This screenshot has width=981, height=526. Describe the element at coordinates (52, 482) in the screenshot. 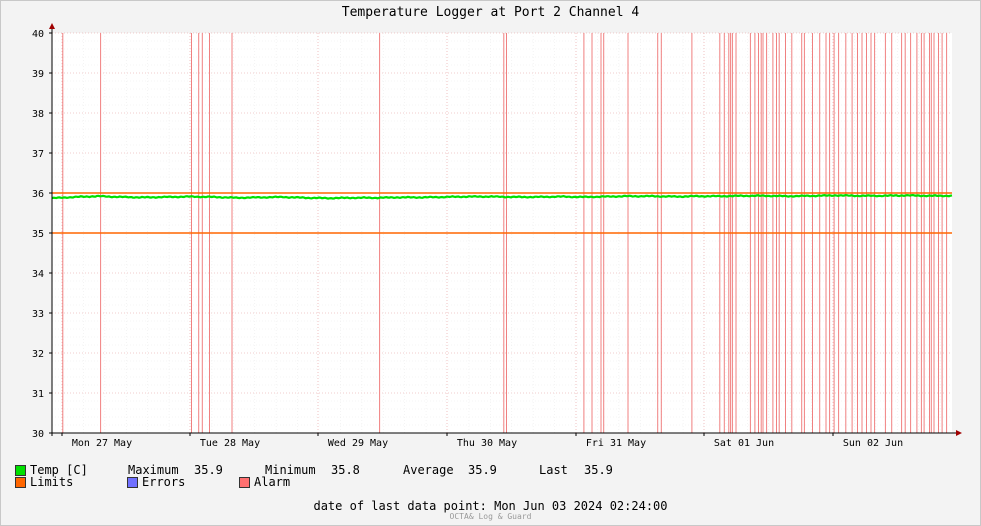

I see `limits-legend-label: Limits` at that location.